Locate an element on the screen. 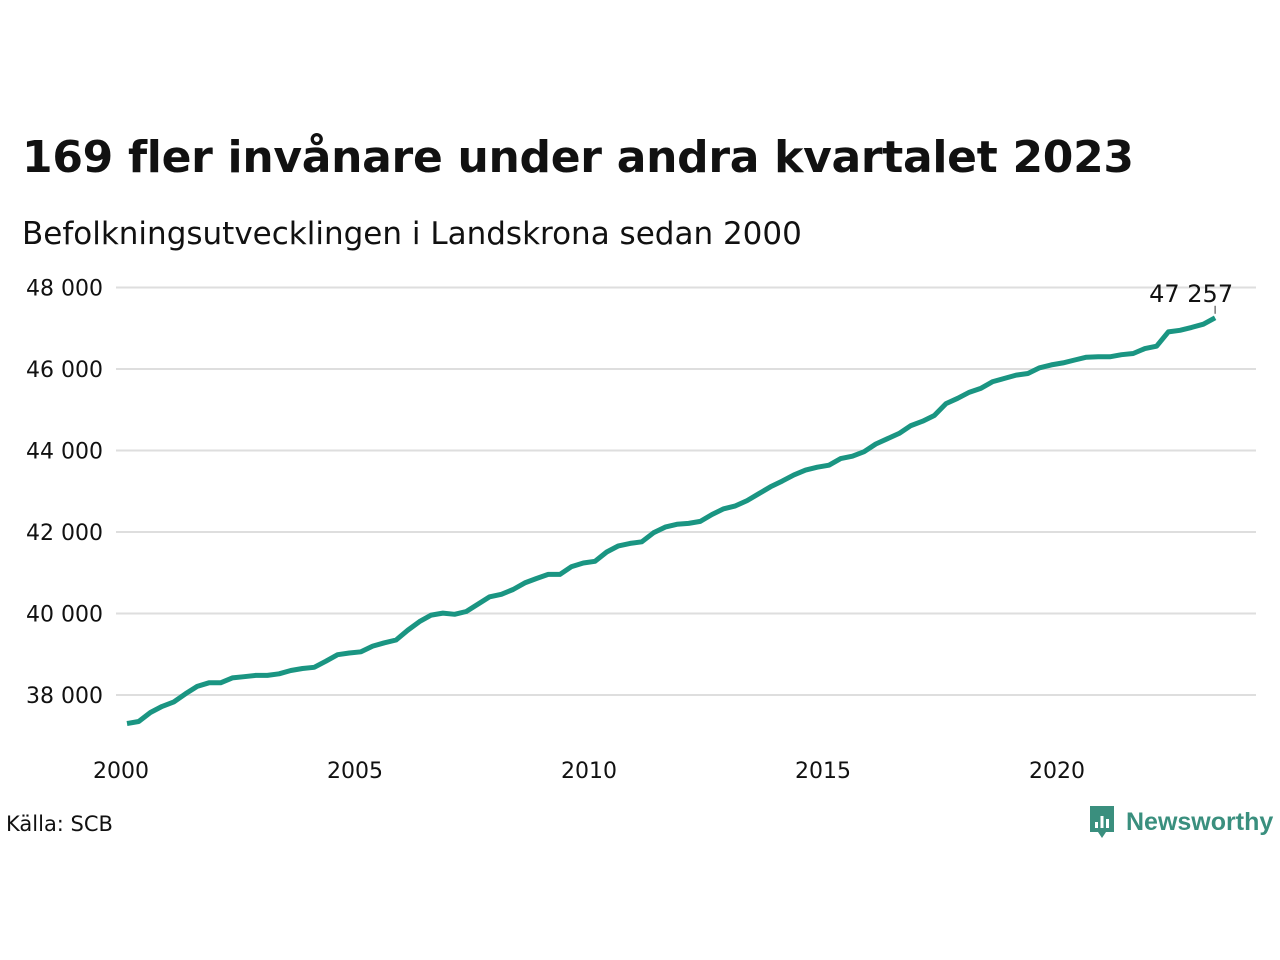 Image resolution: width=1280 pixels, height=960 pixels. brand-name: Newsworthy is located at coordinates (1200, 821).